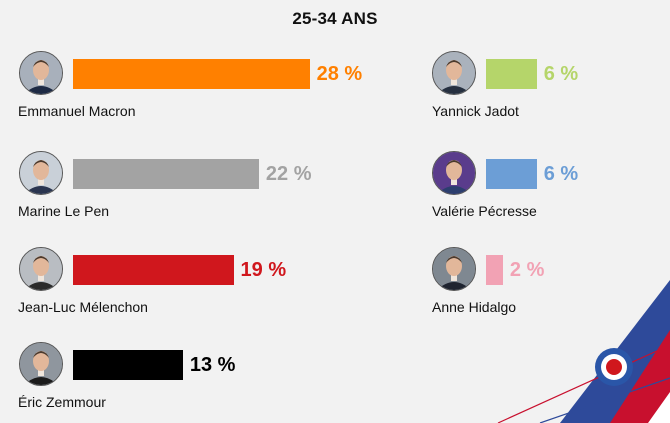 Image resolution: width=670 pixels, height=423 pixels. Describe the element at coordinates (62, 402) in the screenshot. I see `candidate-name: Éric Zemmour` at that location.